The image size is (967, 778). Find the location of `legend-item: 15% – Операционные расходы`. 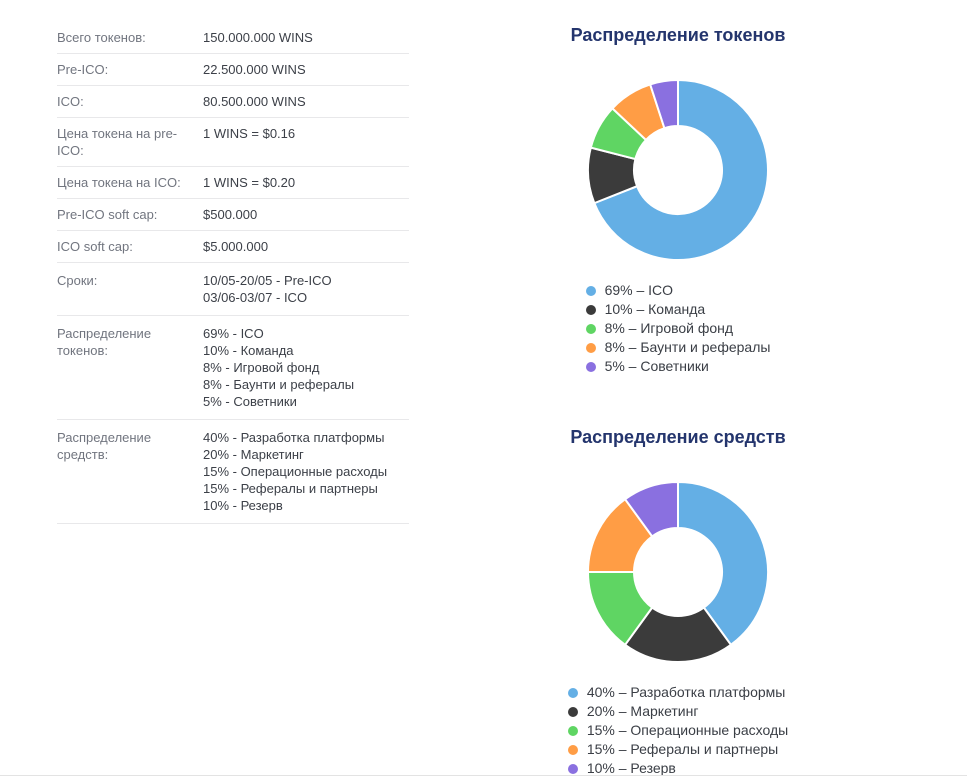

legend-item: 15% – Операционные расходы is located at coordinates (678, 730).